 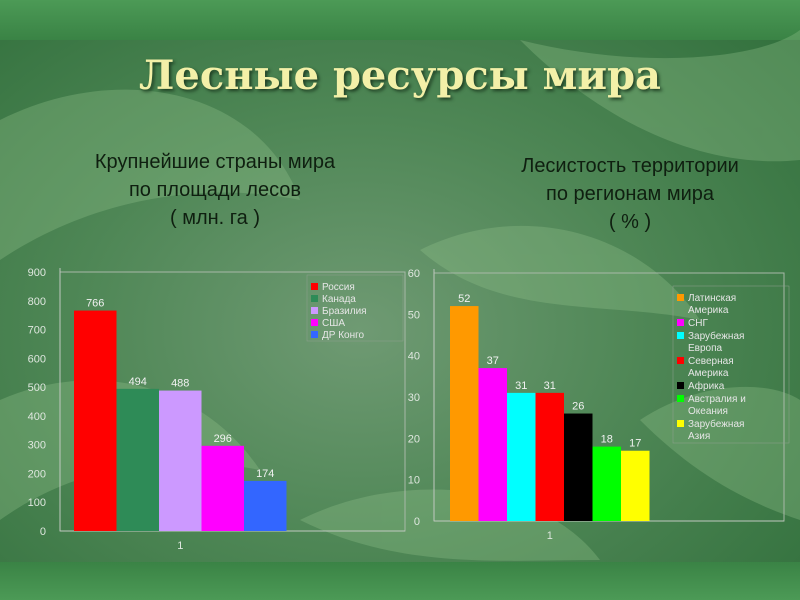 What do you see at coordinates (711, 361) in the screenshot?
I see `legend-entry: Северная` at bounding box center [711, 361].